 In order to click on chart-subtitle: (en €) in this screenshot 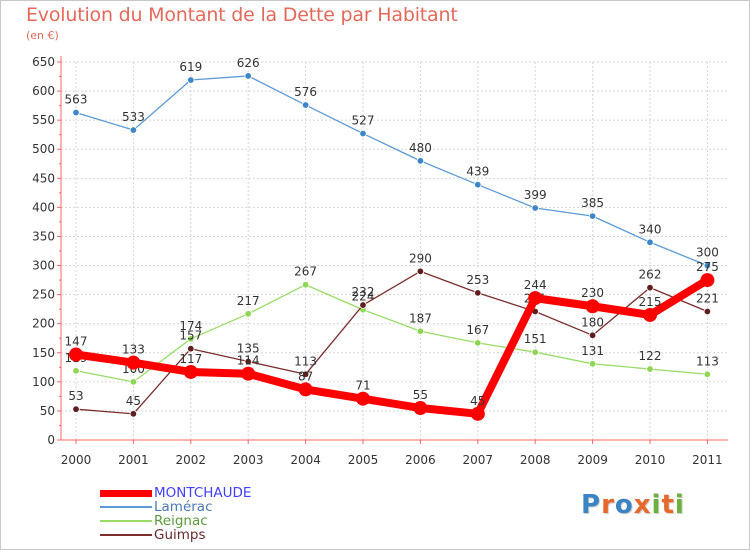, I will do `click(42, 35)`.